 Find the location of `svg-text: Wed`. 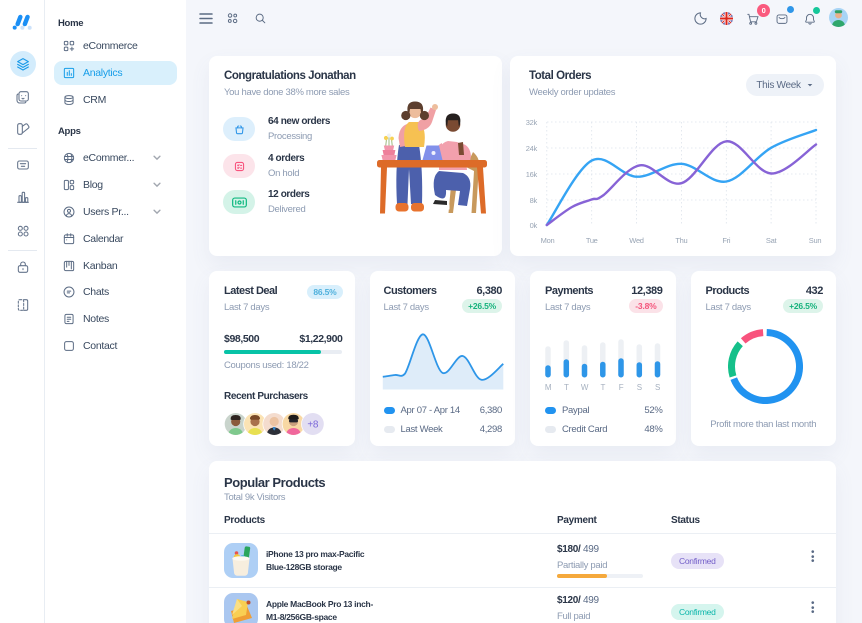

svg-text: Wed is located at coordinates (636, 240).